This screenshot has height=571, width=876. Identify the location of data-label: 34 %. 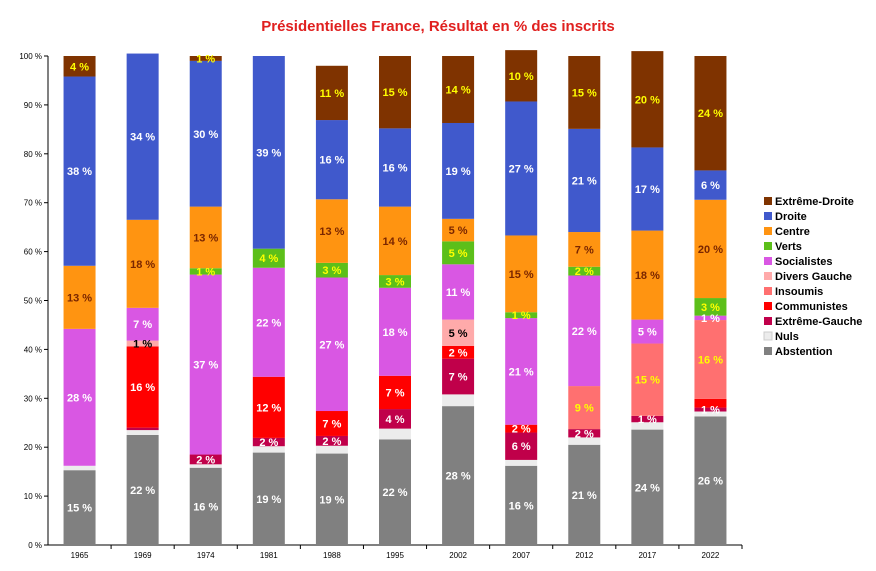
(142, 138).